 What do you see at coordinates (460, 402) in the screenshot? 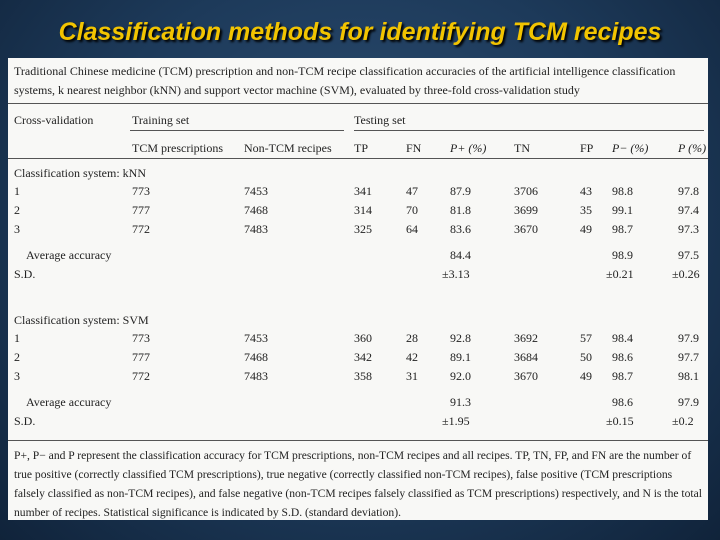
I see `average-p-plus: 91.3` at bounding box center [460, 402].